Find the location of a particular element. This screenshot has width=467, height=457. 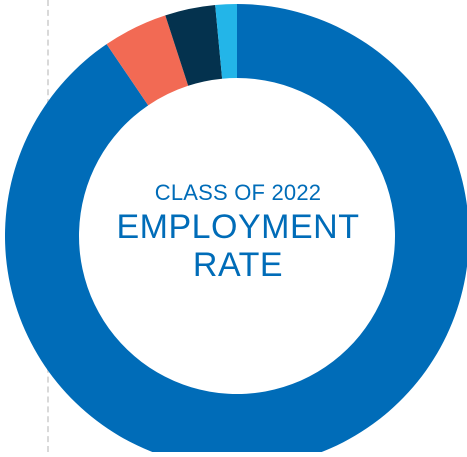

chart-title: EMPLOYMENT RATE is located at coordinates (238, 246).